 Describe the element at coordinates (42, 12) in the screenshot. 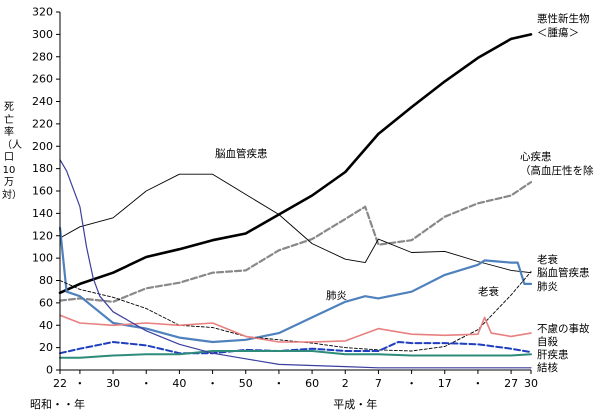

I see `y-tick-label: 320` at that location.